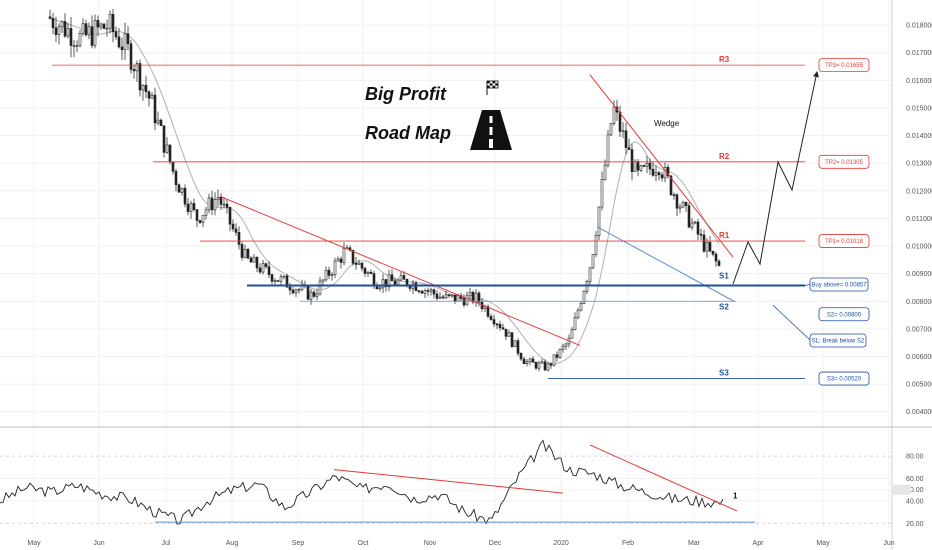 Image resolution: width=932 pixels, height=550 pixels. I want to click on rsi-tick-label: 50.00, so click(915, 490).